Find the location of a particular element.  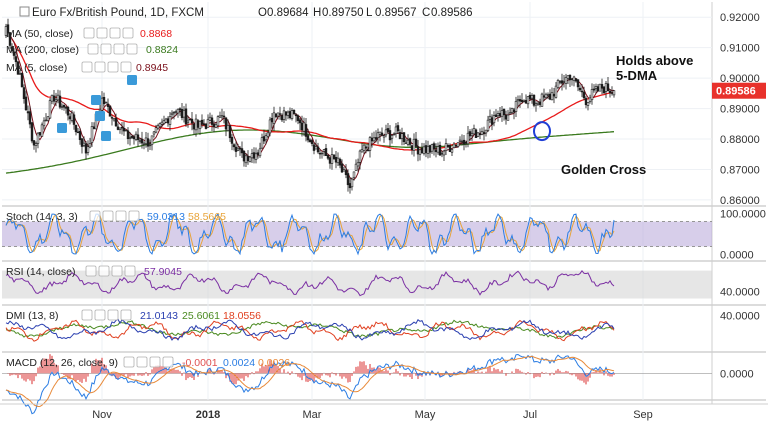

ohlc-value: 0.89750 is located at coordinates (343, 13).